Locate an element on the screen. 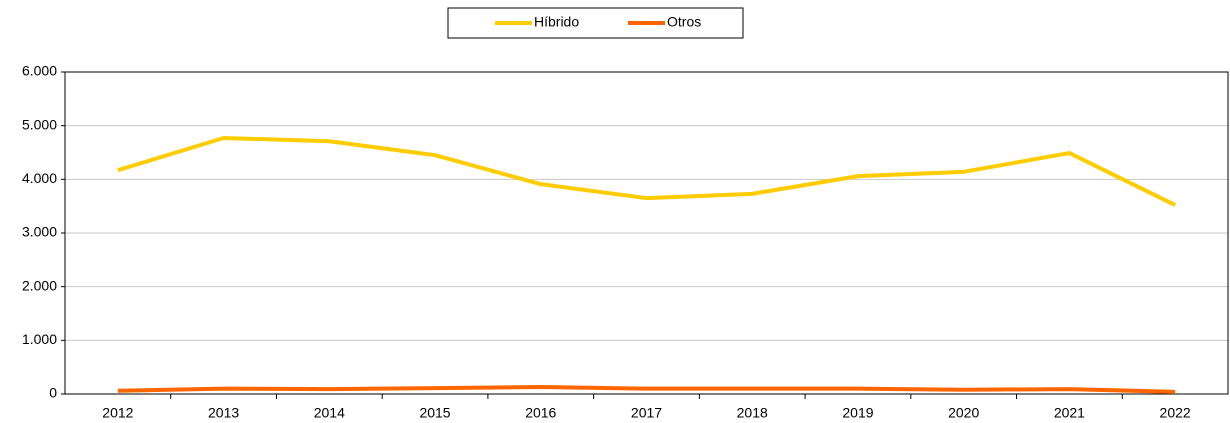 Image resolution: width=1230 pixels, height=423 pixels. legend-label: Otros is located at coordinates (684, 22).